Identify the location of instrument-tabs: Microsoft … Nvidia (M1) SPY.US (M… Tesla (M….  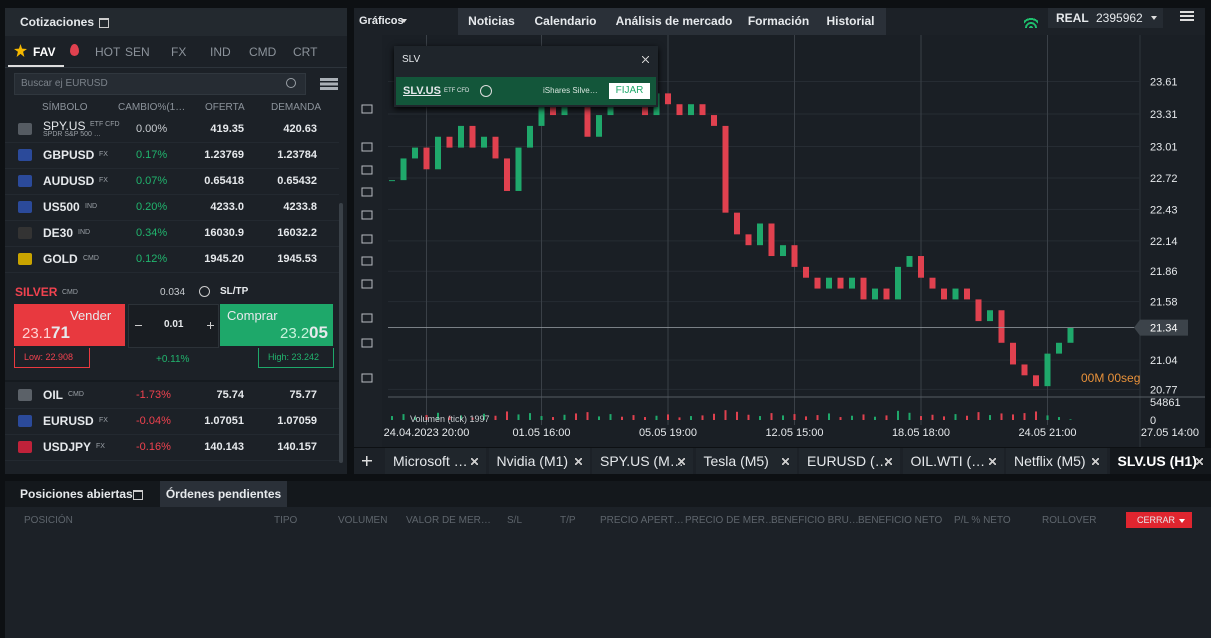
(782, 461).